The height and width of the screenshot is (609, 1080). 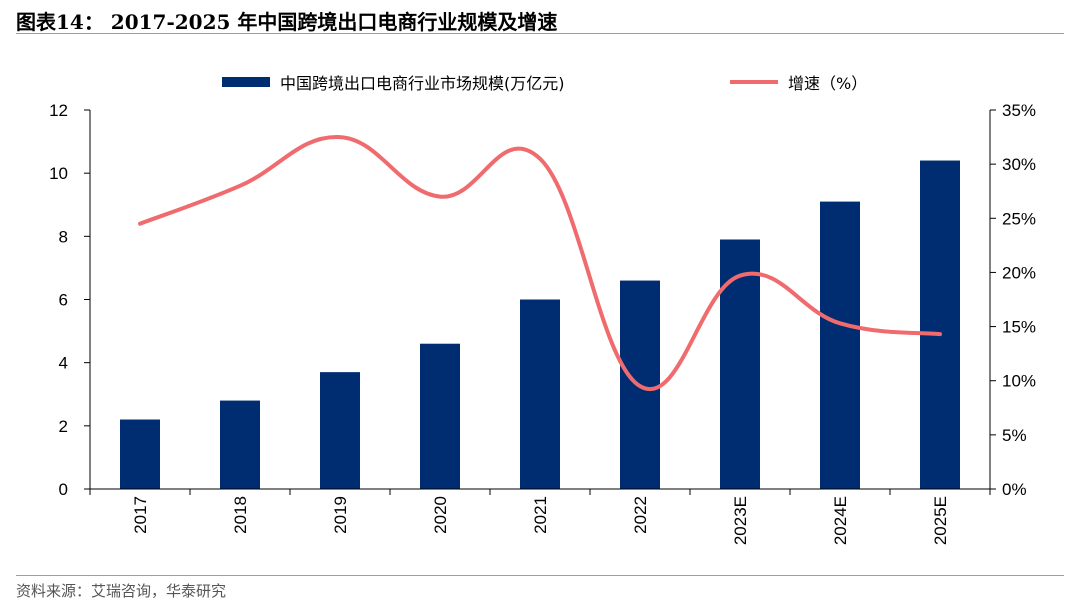 I want to click on x-tick-label-2022: 2022, so click(x=640, y=515).